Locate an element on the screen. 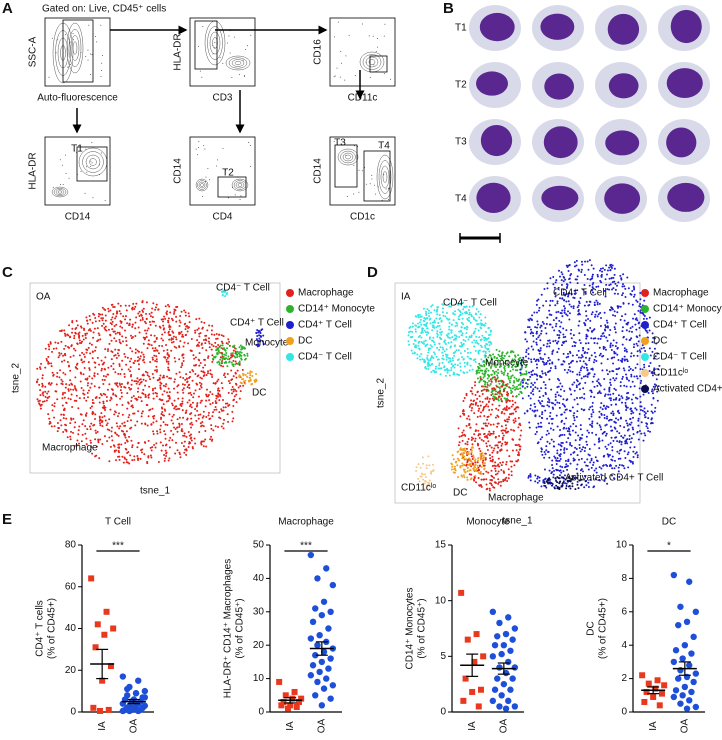 The image size is (722, 740). cluster-annotation: Macrophage is located at coordinates (516, 498).